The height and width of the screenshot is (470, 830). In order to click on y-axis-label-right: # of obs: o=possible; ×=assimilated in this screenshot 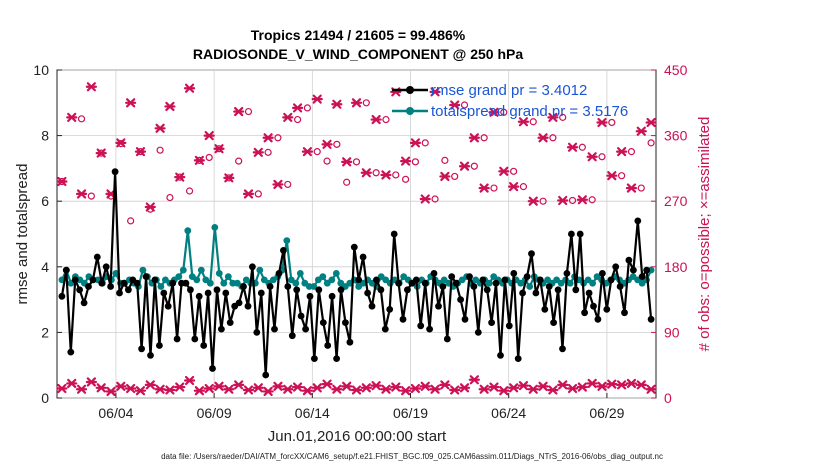, I will do `click(704, 234)`.